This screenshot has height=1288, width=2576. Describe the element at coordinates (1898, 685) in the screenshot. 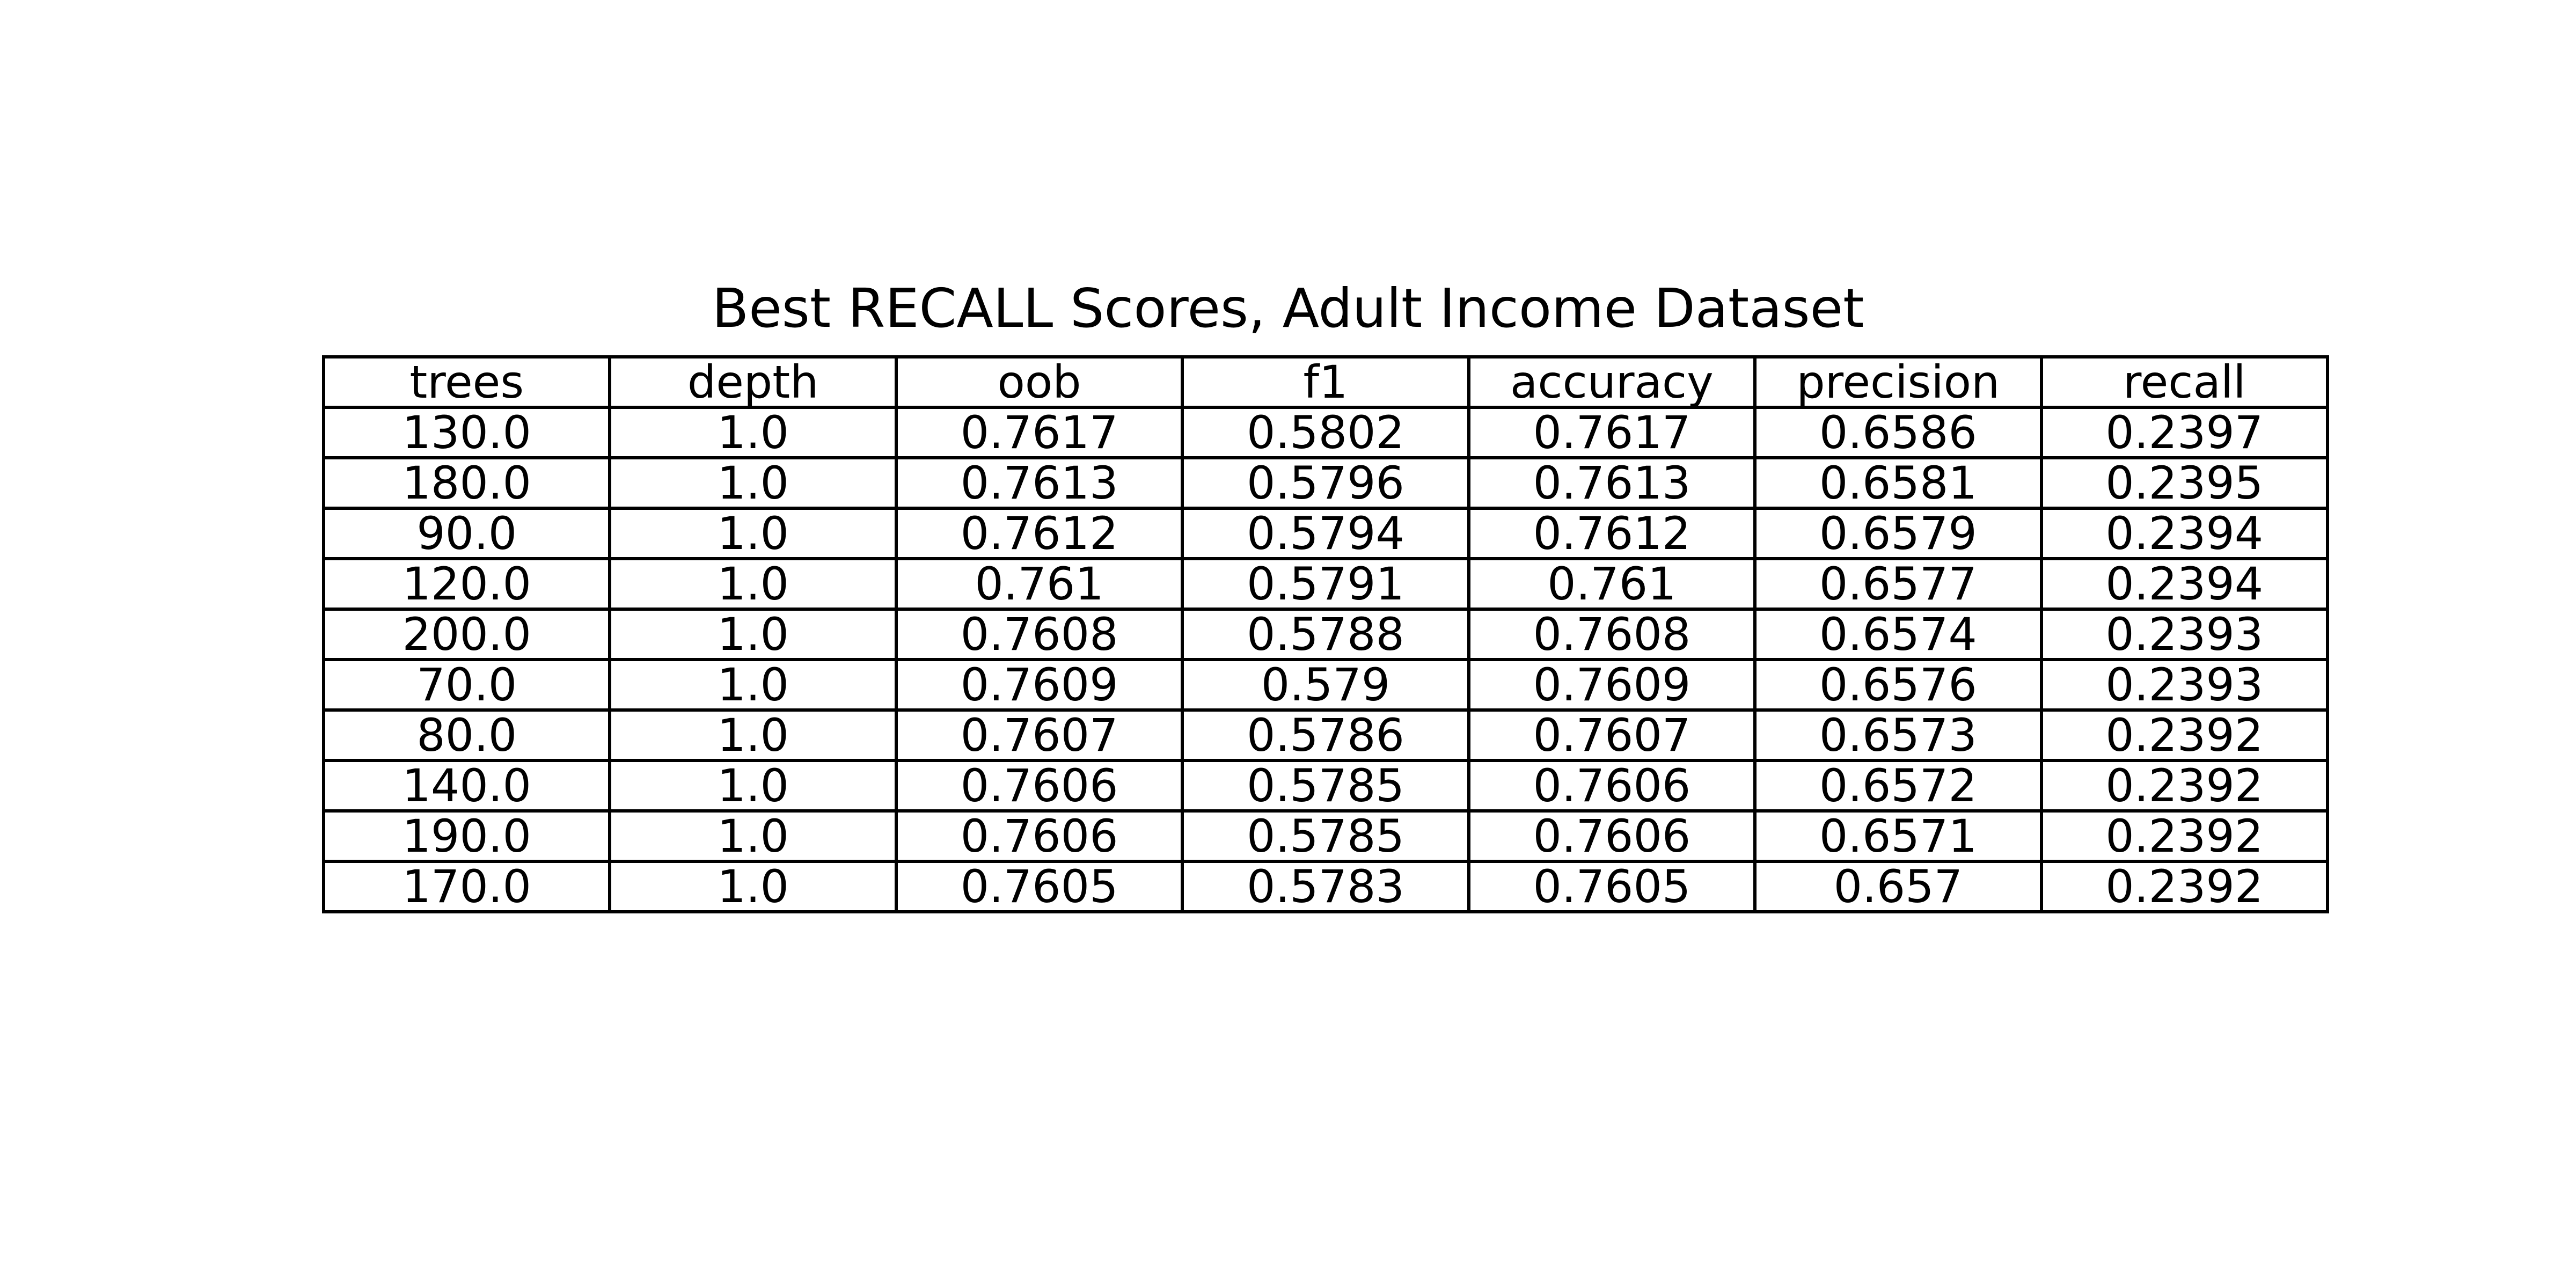

I see `cell-precision: 0.6576` at that location.